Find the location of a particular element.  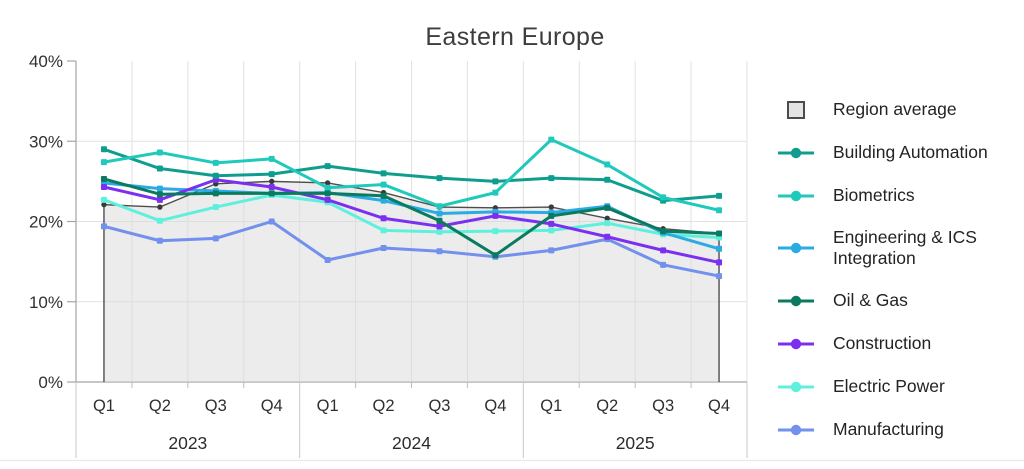

legend-label: Manufacturing is located at coordinates (888, 429).